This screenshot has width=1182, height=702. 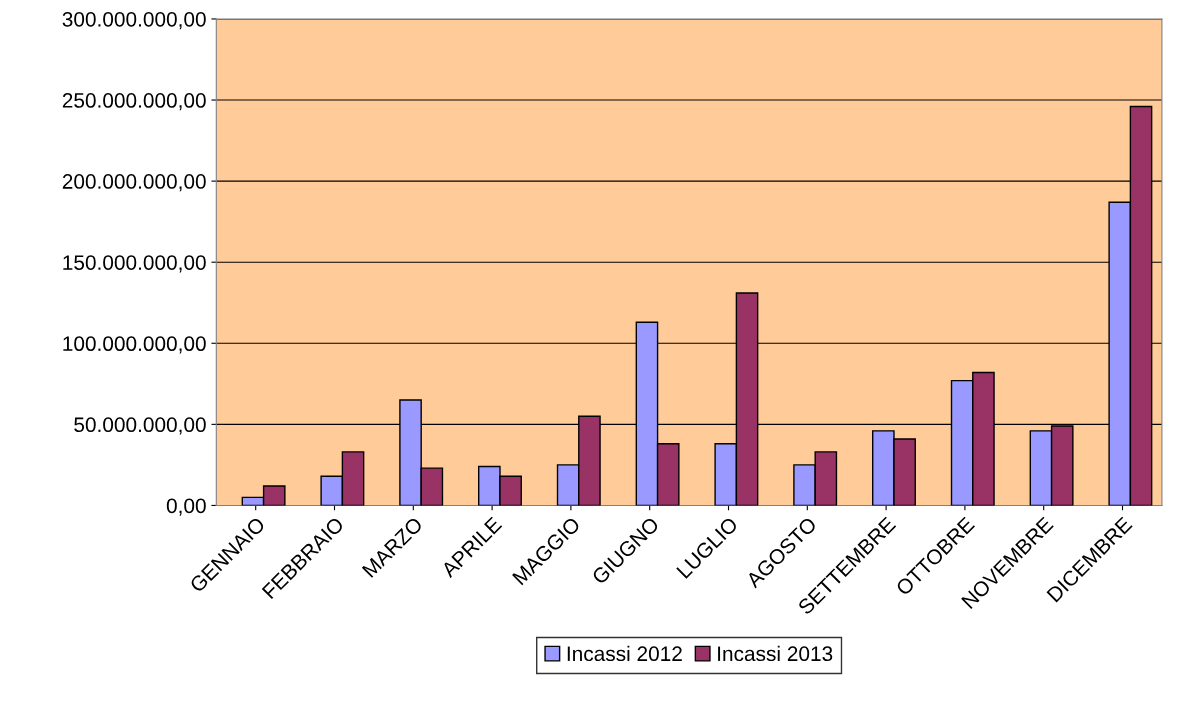 I want to click on legend-label: Incassi 2012, so click(x=624, y=653).